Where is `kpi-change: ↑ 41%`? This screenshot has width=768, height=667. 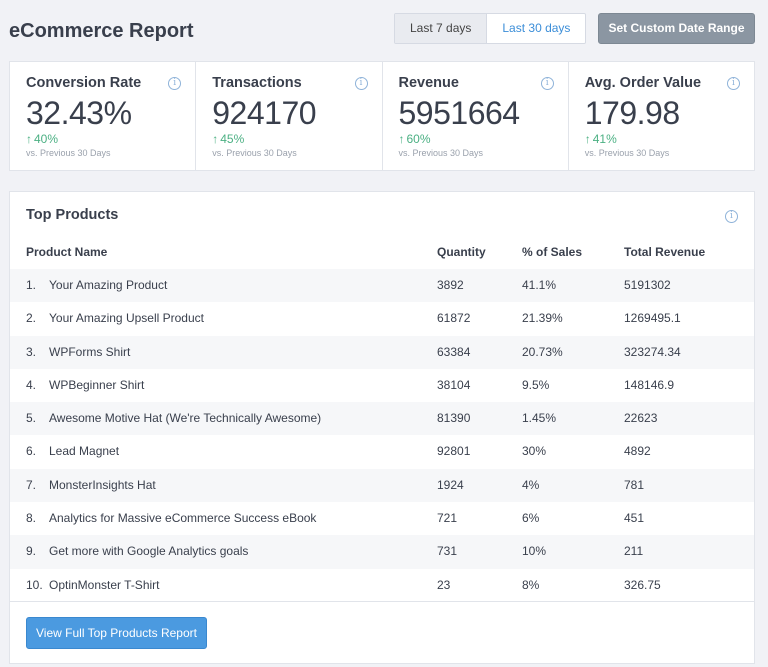
kpi-change: ↑ 41% is located at coordinates (669, 139).